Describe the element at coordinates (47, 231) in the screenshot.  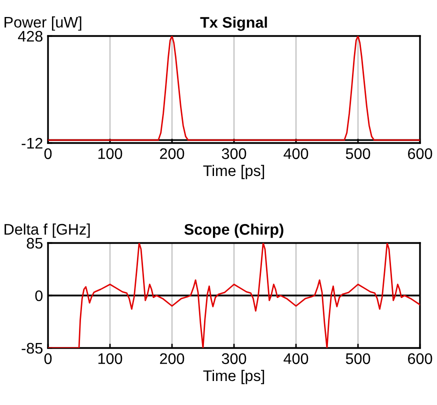
I see `y-axis-title: Delta f [GHz]` at that location.